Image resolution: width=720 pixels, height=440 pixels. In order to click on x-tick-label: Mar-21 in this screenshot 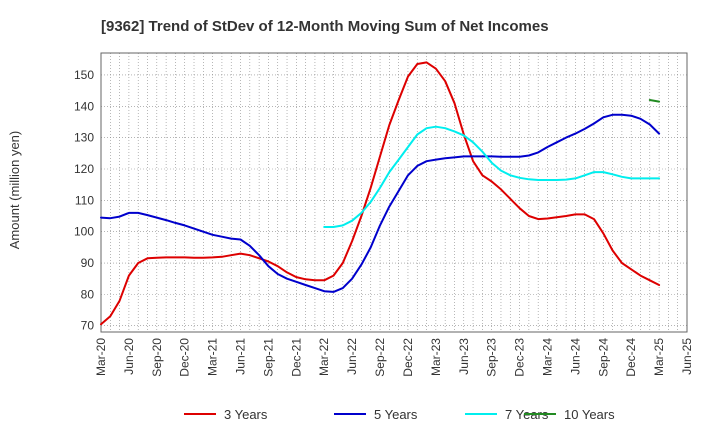, I will do `click(213, 357)`.